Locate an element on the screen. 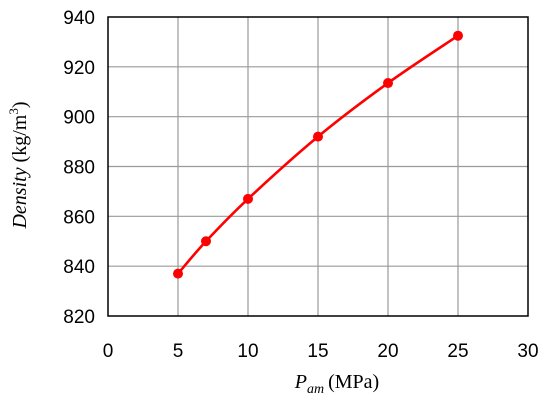 The width and height of the screenshot is (550, 400). x-tick-label: 5 is located at coordinates (178, 351).